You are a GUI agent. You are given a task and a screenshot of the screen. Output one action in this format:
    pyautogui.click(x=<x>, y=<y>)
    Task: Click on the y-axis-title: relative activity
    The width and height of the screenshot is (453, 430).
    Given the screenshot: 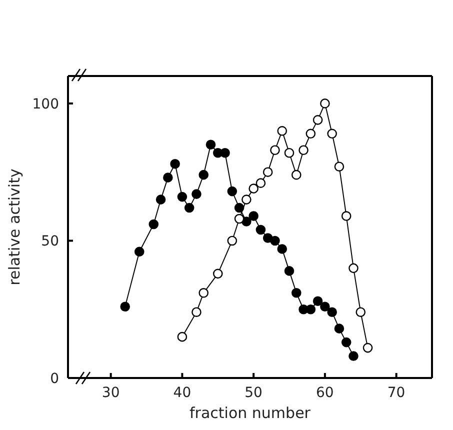 What is the action you would take?
    pyautogui.click(x=14, y=227)
    